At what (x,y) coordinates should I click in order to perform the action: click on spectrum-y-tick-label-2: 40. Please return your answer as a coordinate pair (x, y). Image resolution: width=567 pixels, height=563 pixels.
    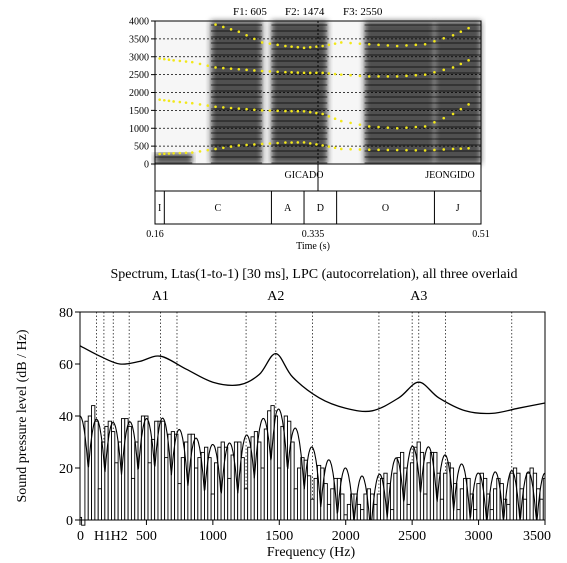
    Looking at the image, I should click on (66, 417).